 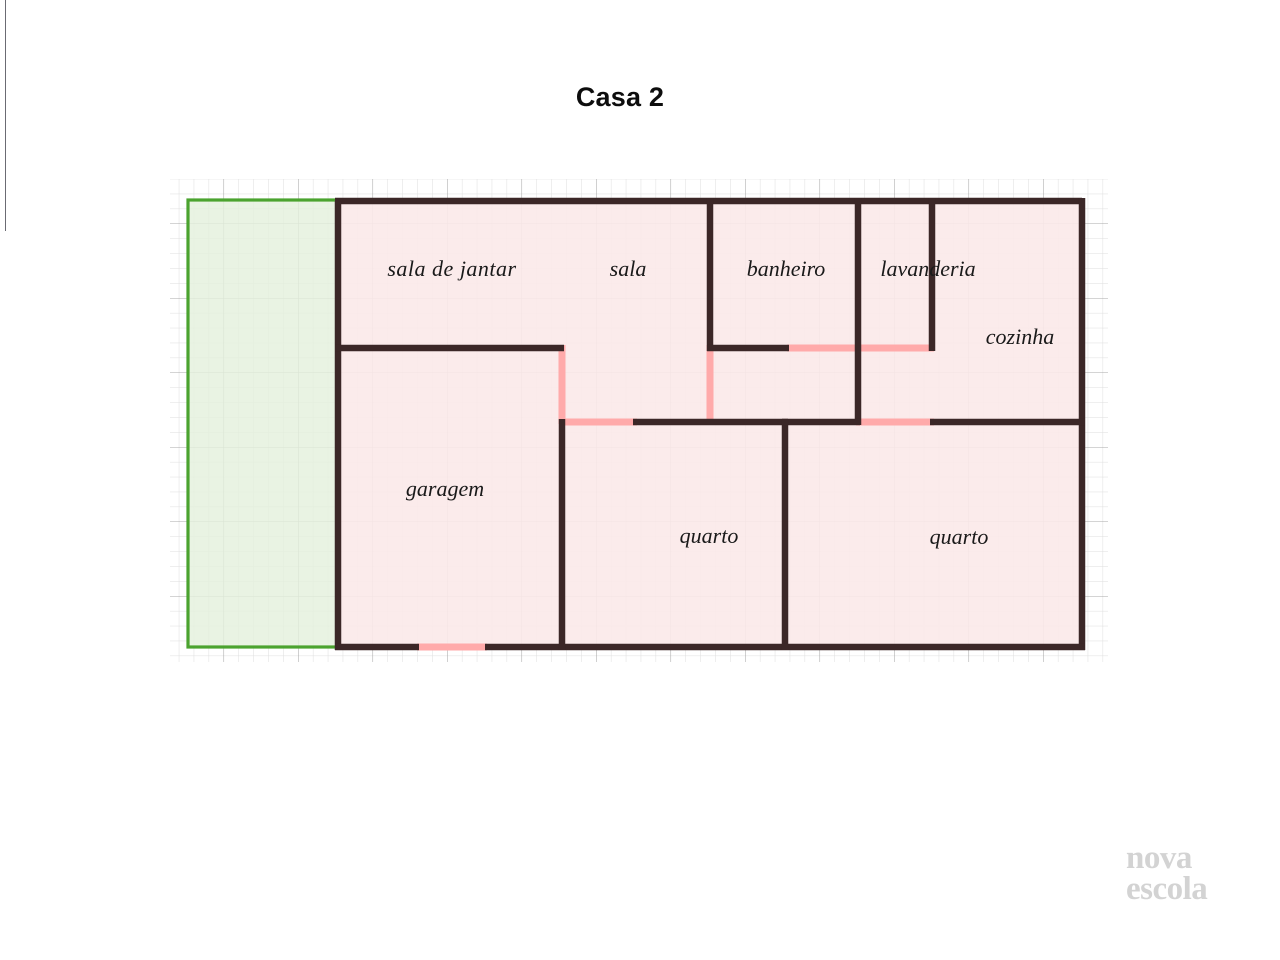 I want to click on room-label-sala: sala, so click(x=628, y=268).